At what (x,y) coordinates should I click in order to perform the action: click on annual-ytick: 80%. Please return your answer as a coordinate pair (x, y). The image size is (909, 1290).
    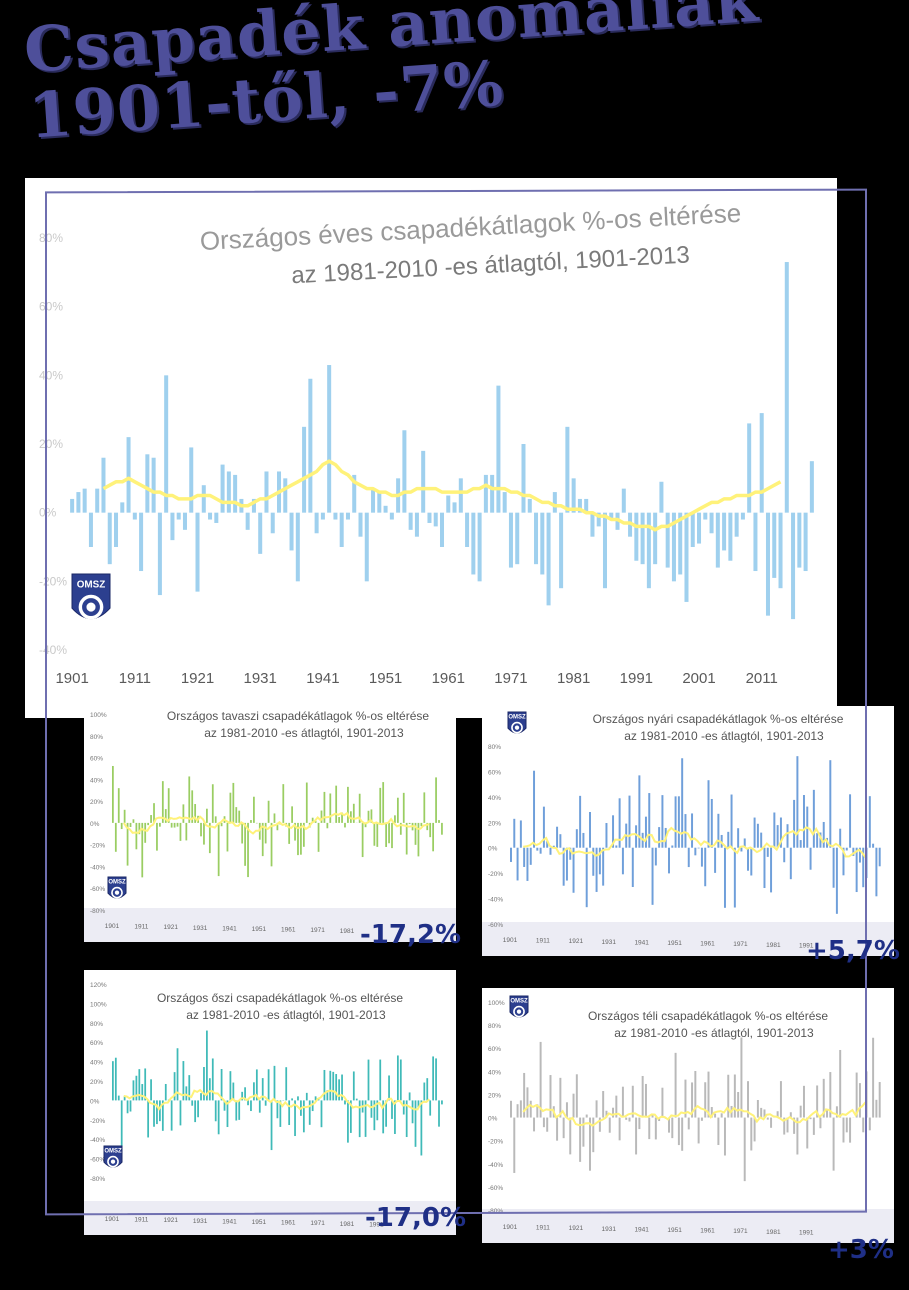
    Looking at the image, I should click on (51, 238).